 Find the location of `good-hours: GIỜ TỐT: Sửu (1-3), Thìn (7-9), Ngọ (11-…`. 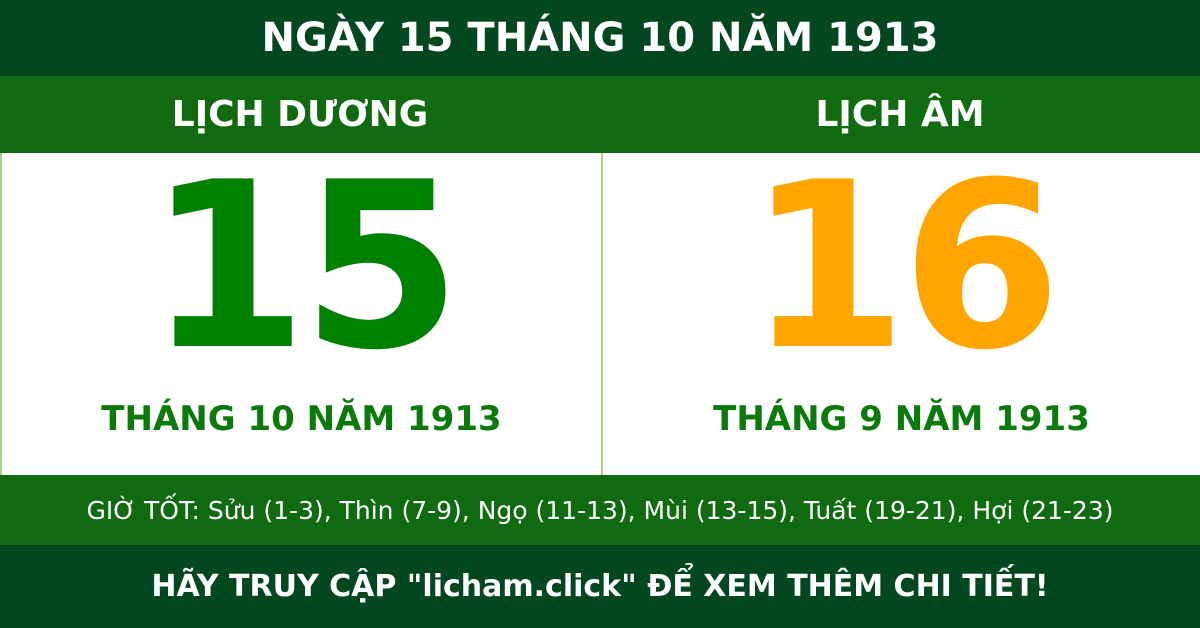

good-hours: GIỜ TỐT: Sửu (1-3), Thìn (7-9), Ngọ (11-… is located at coordinates (600, 510).